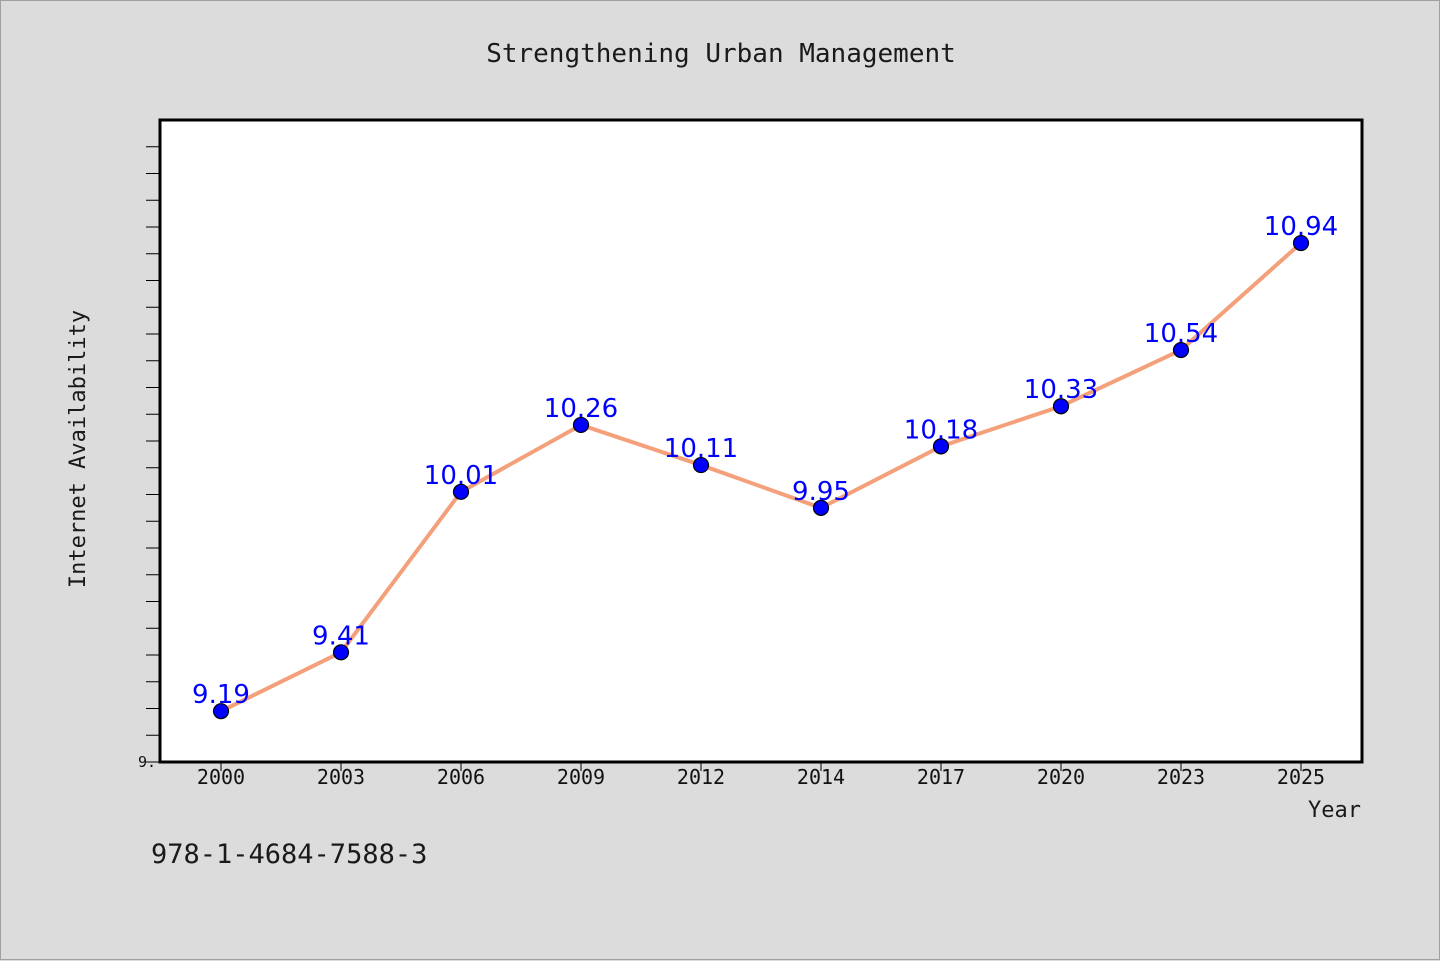  What do you see at coordinates (341, 777) in the screenshot?
I see `x-tick-label: 2003` at bounding box center [341, 777].